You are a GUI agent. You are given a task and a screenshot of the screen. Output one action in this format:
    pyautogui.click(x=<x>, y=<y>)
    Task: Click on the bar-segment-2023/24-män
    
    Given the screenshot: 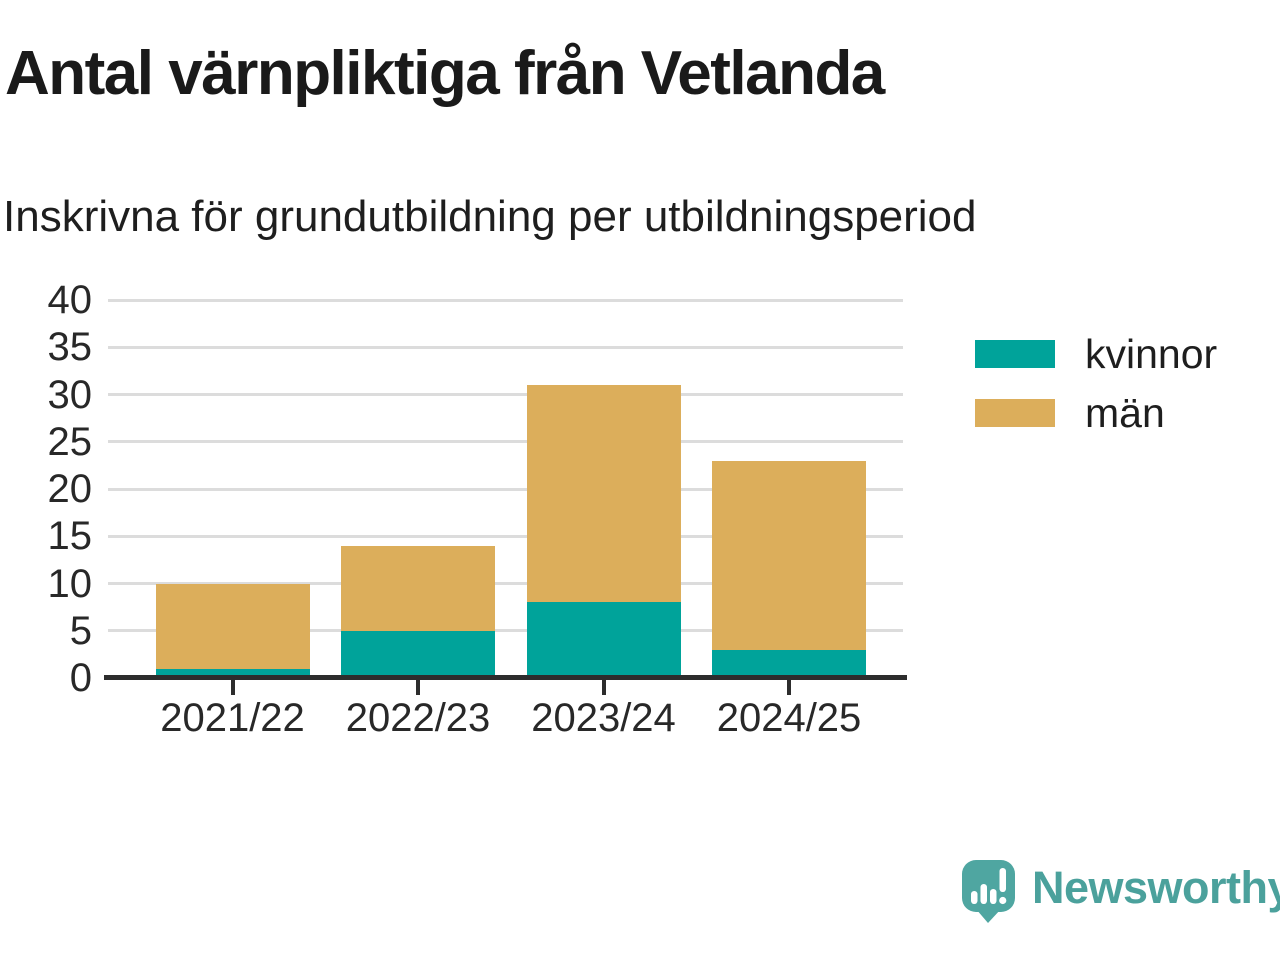 What is the action you would take?
    pyautogui.click(x=603, y=494)
    